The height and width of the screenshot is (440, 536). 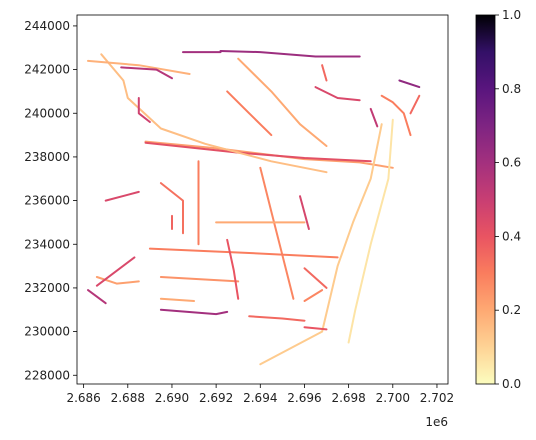 What do you see at coordinates (128, 398) in the screenshot?
I see `x-tick-label: 2.688` at bounding box center [128, 398].